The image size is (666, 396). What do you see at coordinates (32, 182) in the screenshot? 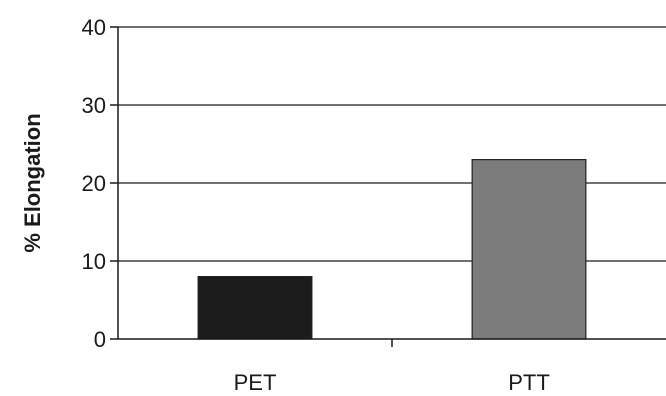
I see `y-axis-title: % Elongation` at bounding box center [32, 182].